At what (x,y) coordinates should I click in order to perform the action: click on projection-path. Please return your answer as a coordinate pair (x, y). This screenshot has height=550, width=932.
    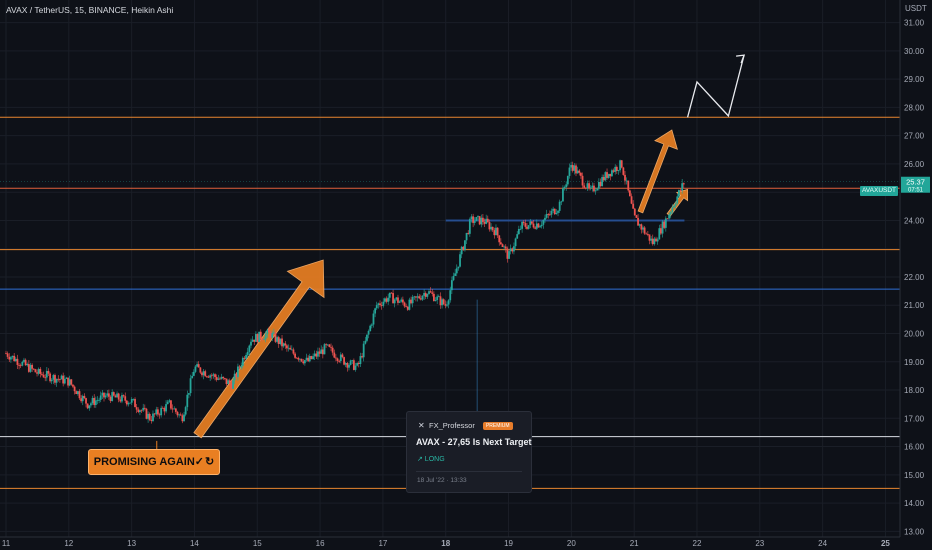
    Looking at the image, I should click on (715, 86).